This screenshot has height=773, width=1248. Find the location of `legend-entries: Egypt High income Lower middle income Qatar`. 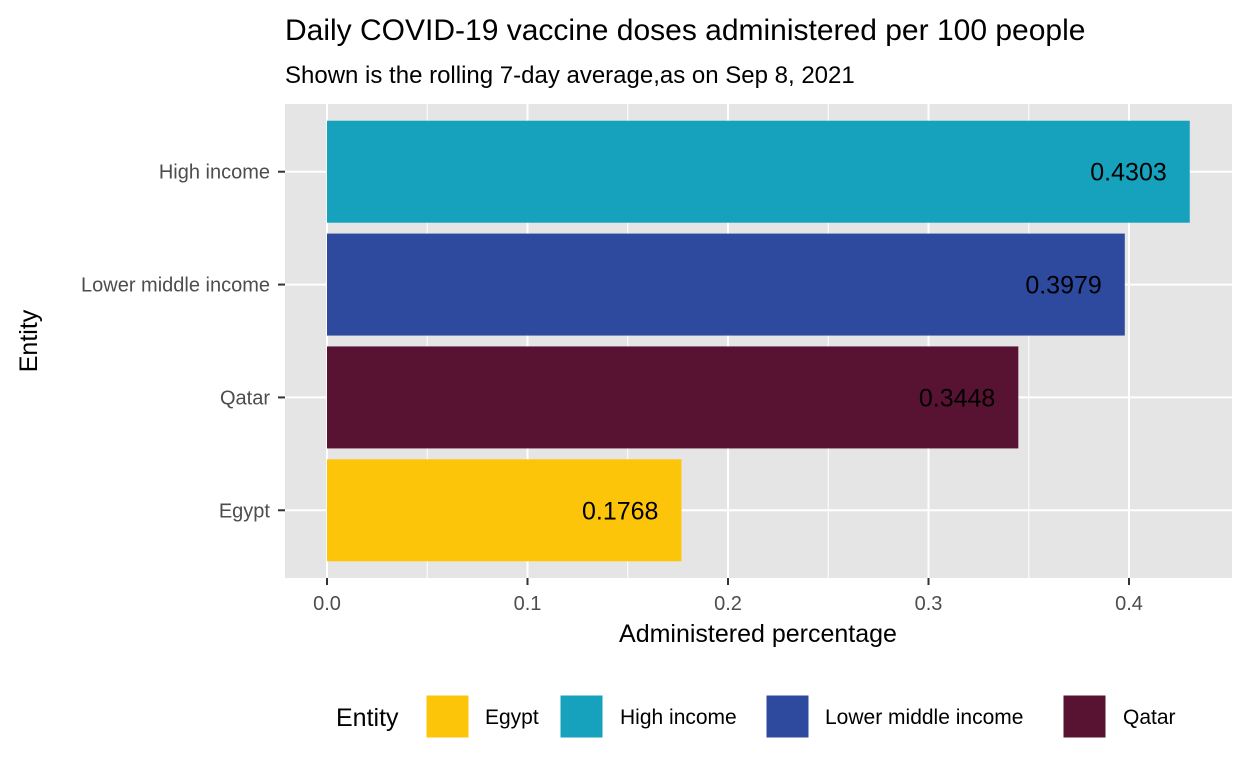

legend-entries: Egypt High income Lower middle income Qatar is located at coordinates (800, 716).